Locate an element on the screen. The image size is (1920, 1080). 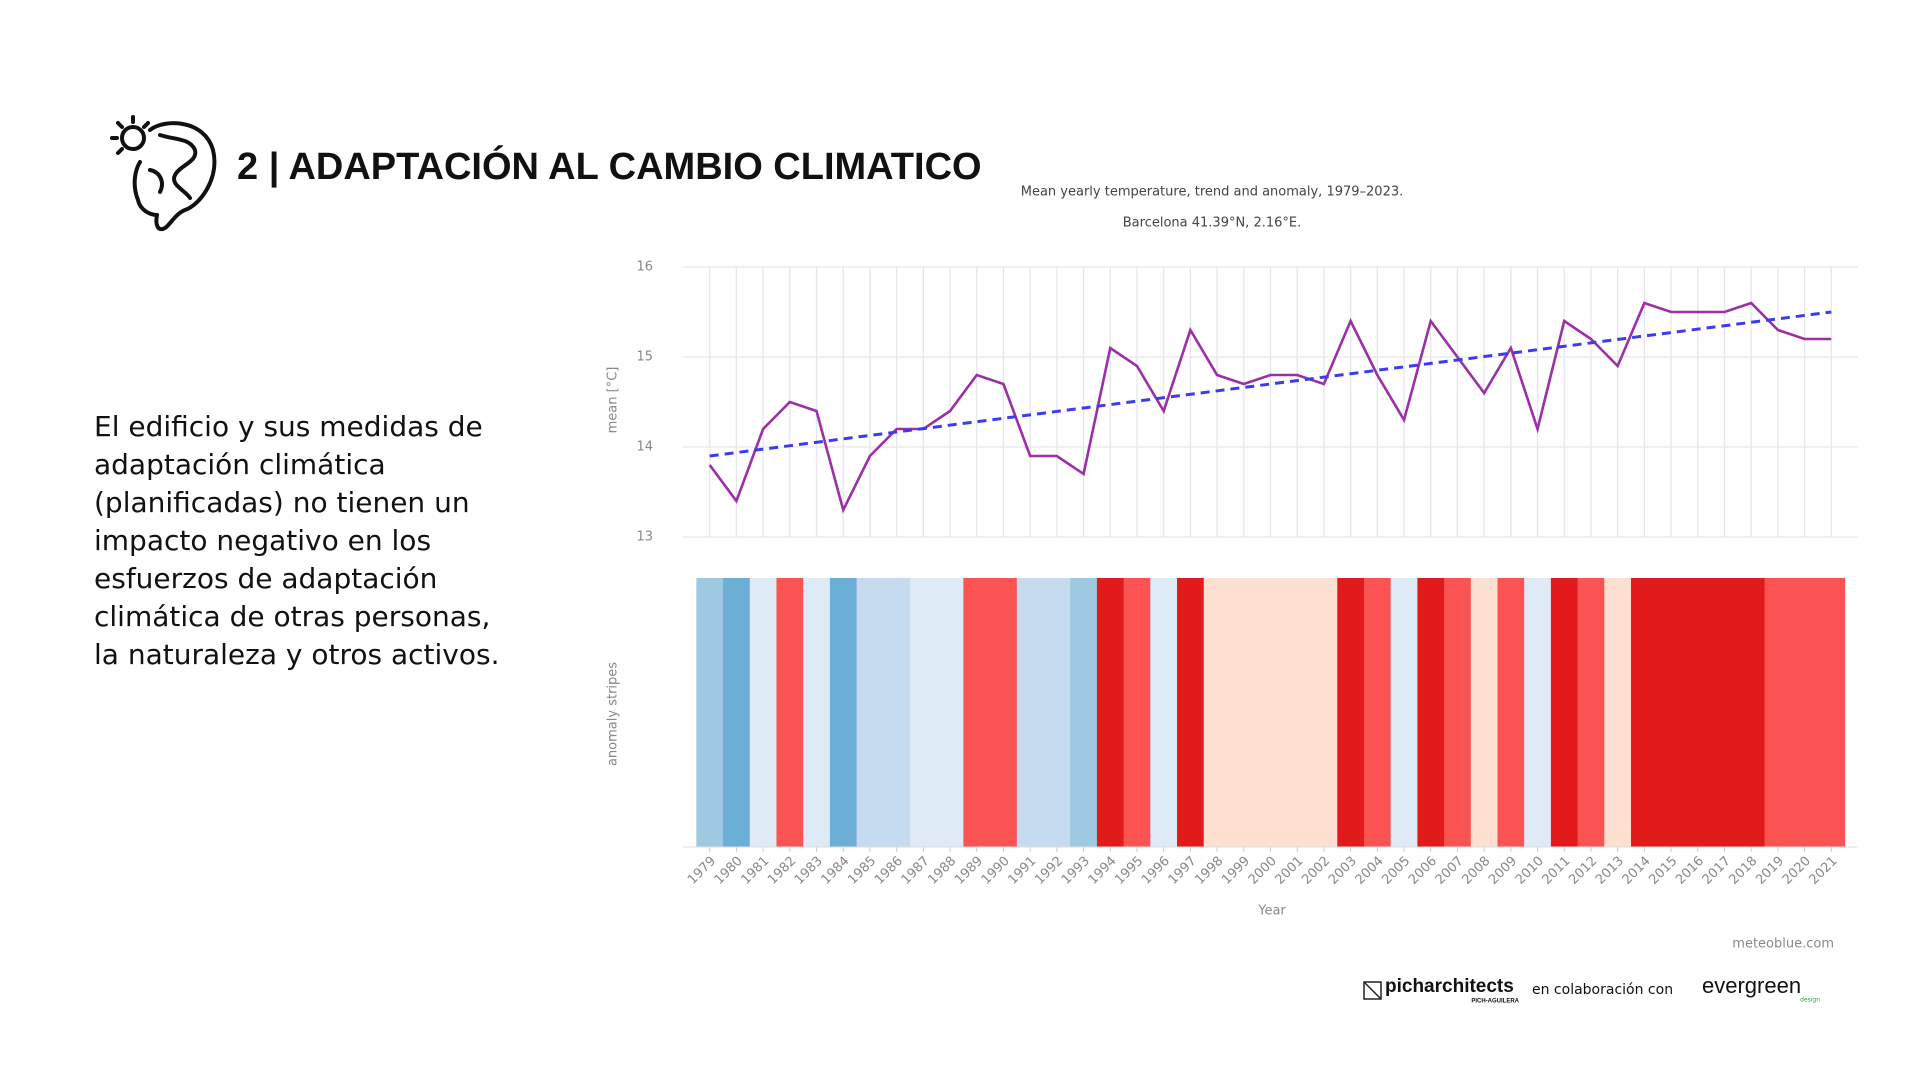
x-tick-label: 1999 is located at coordinates (1236, 871).